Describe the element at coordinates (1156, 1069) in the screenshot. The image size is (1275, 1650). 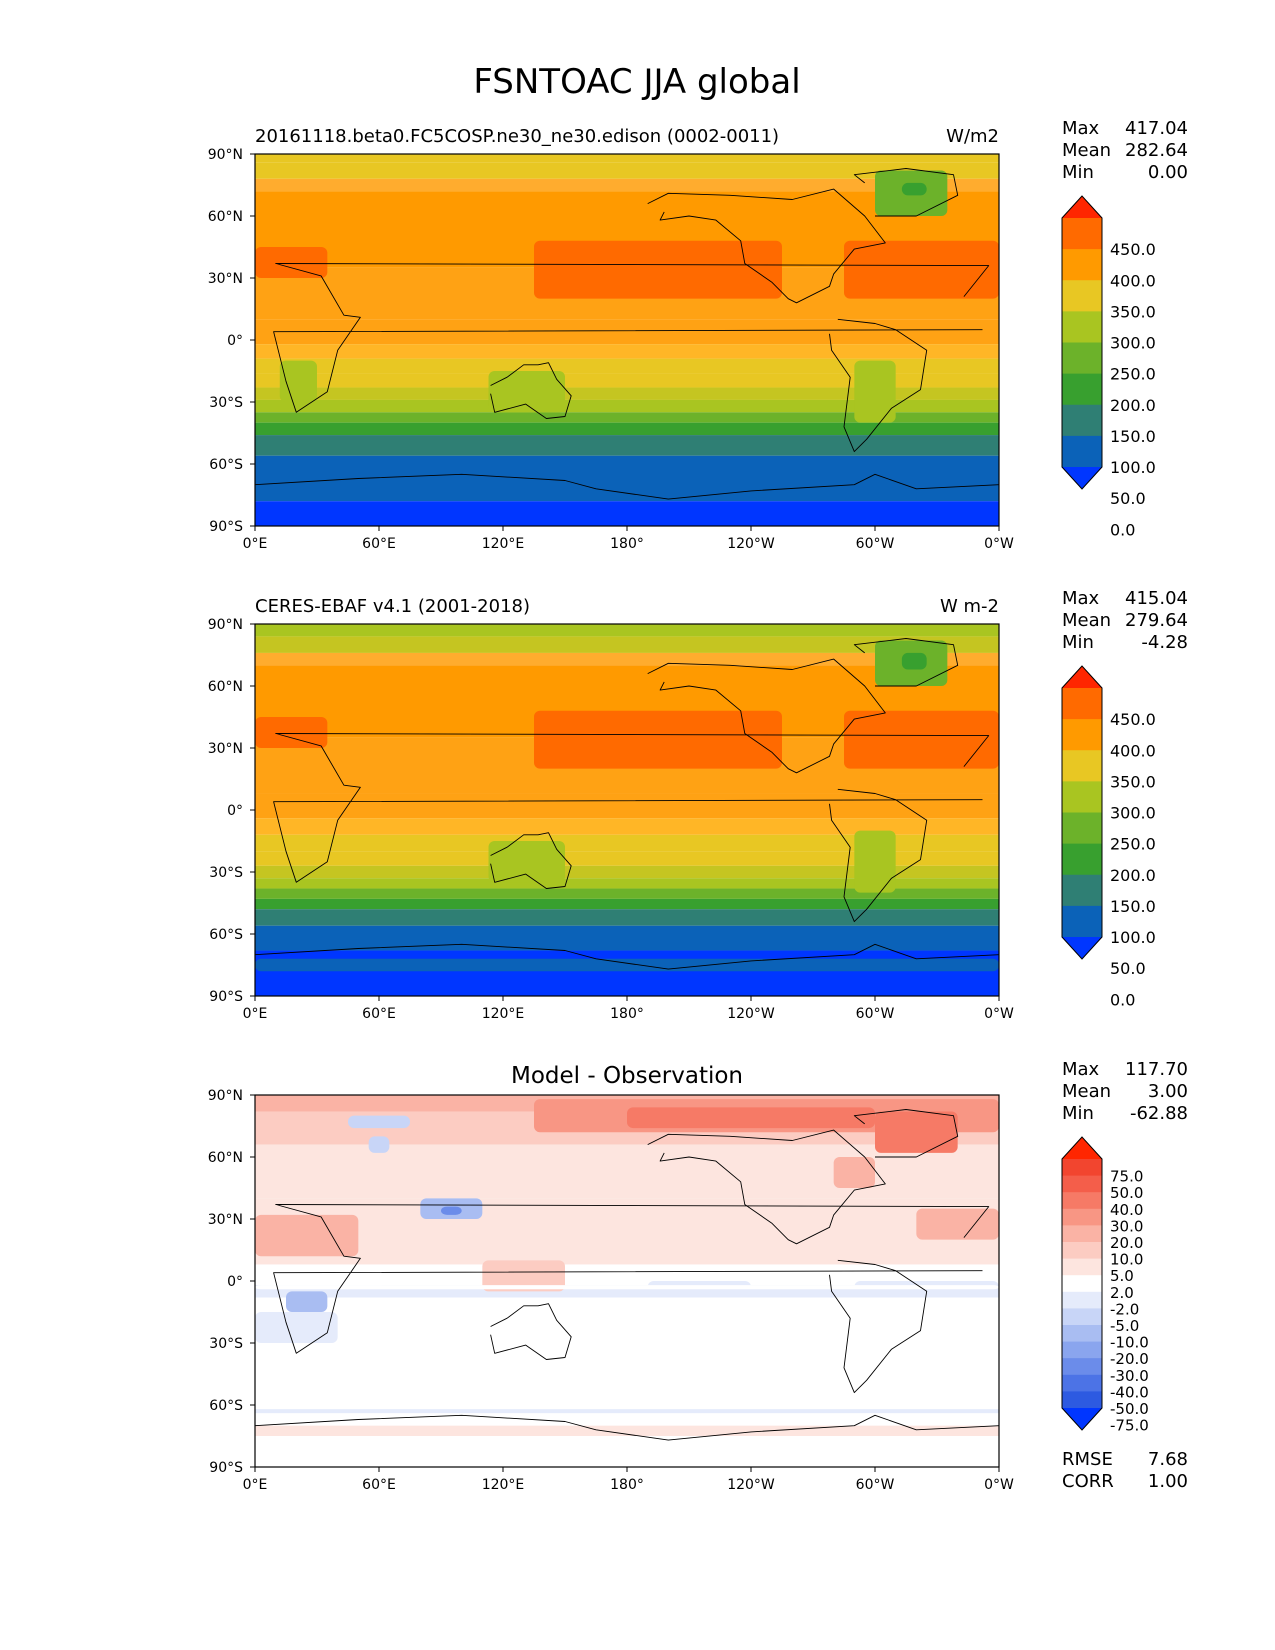
I see `stat-value: 117.70` at that location.